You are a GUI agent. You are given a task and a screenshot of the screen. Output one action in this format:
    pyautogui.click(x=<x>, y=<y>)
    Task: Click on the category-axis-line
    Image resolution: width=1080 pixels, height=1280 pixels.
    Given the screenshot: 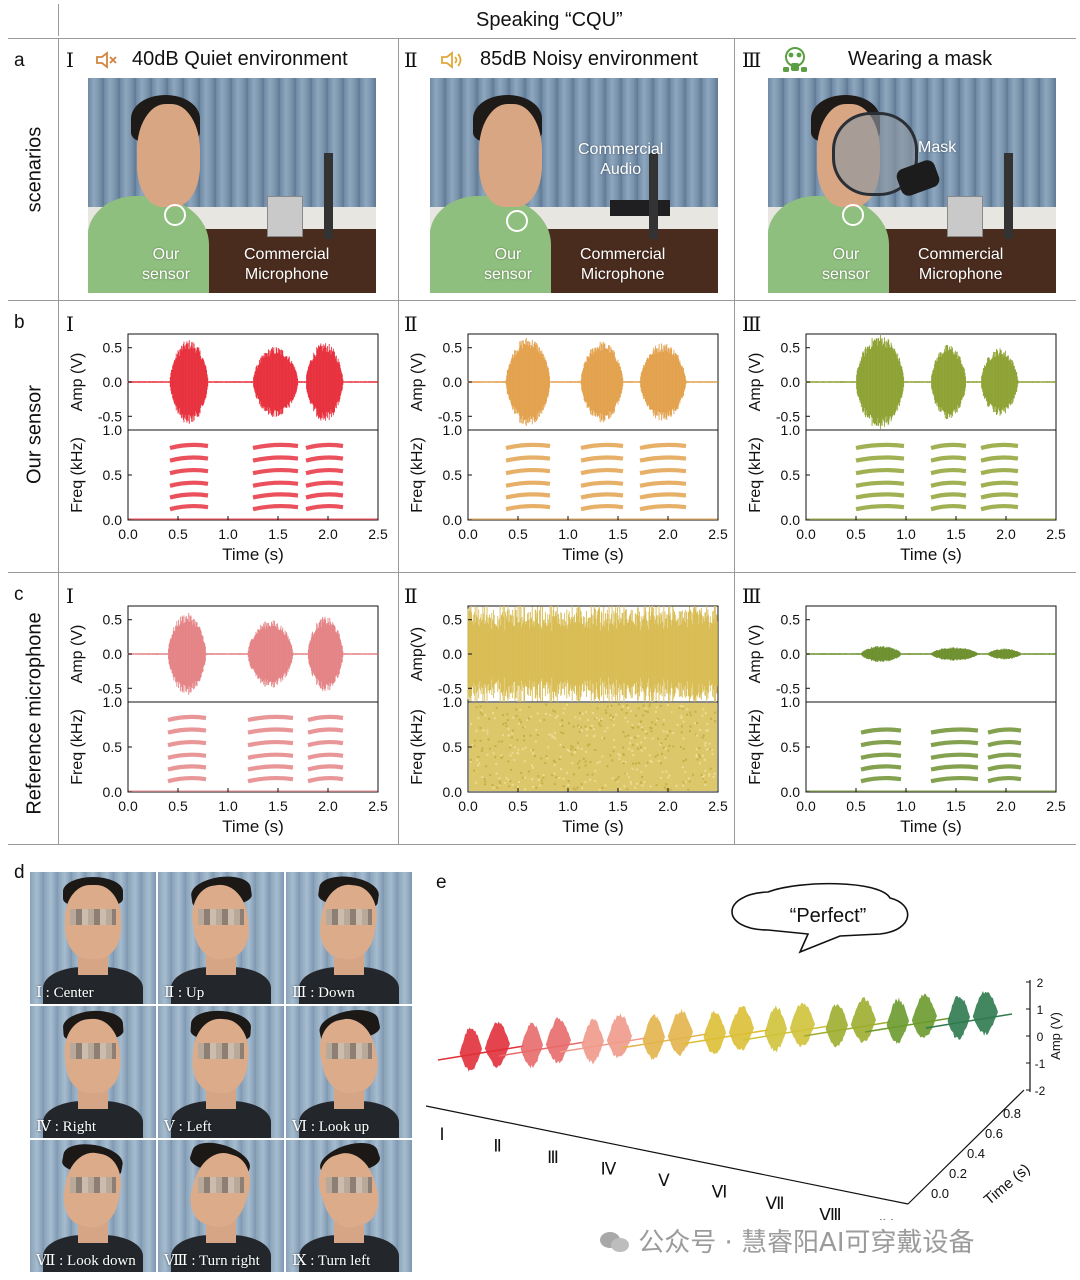 What is the action you would take?
    pyautogui.click(x=667, y=1155)
    